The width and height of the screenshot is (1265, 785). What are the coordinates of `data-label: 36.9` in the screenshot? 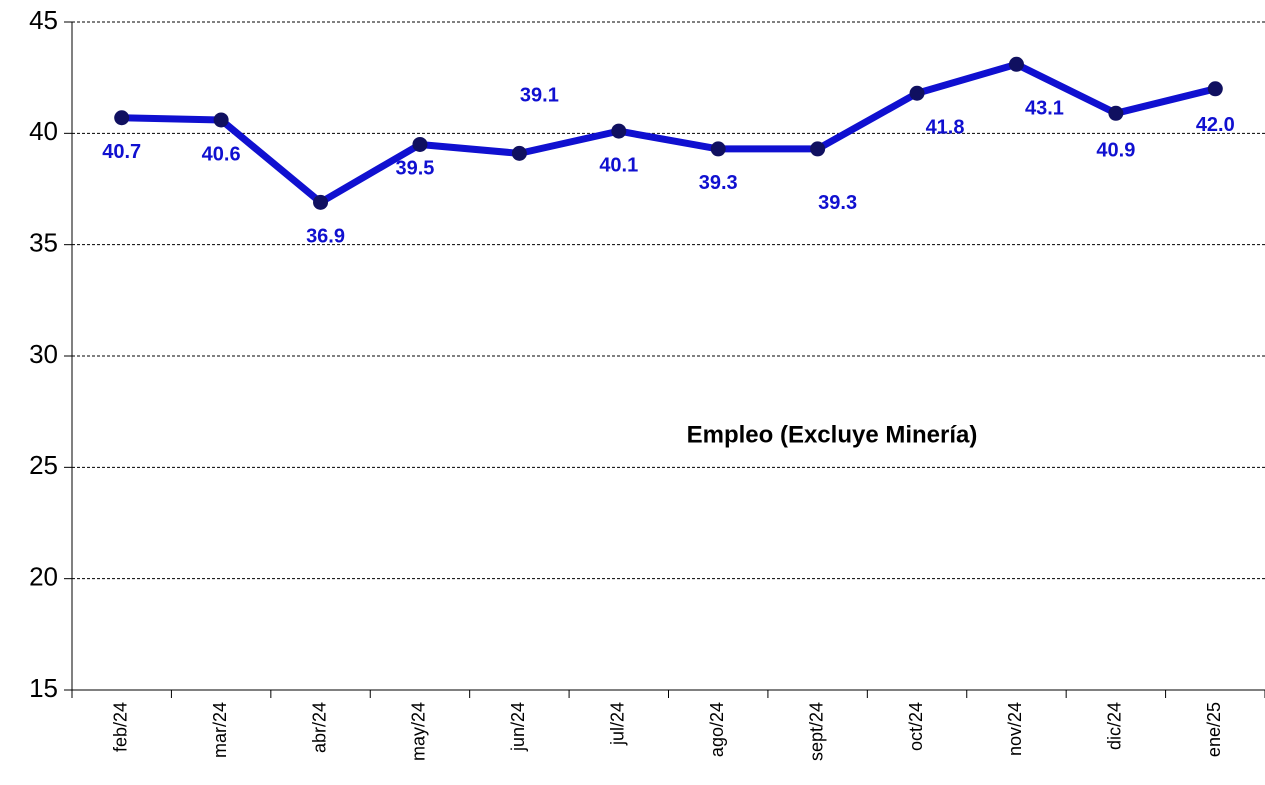 It's located at (325, 237).